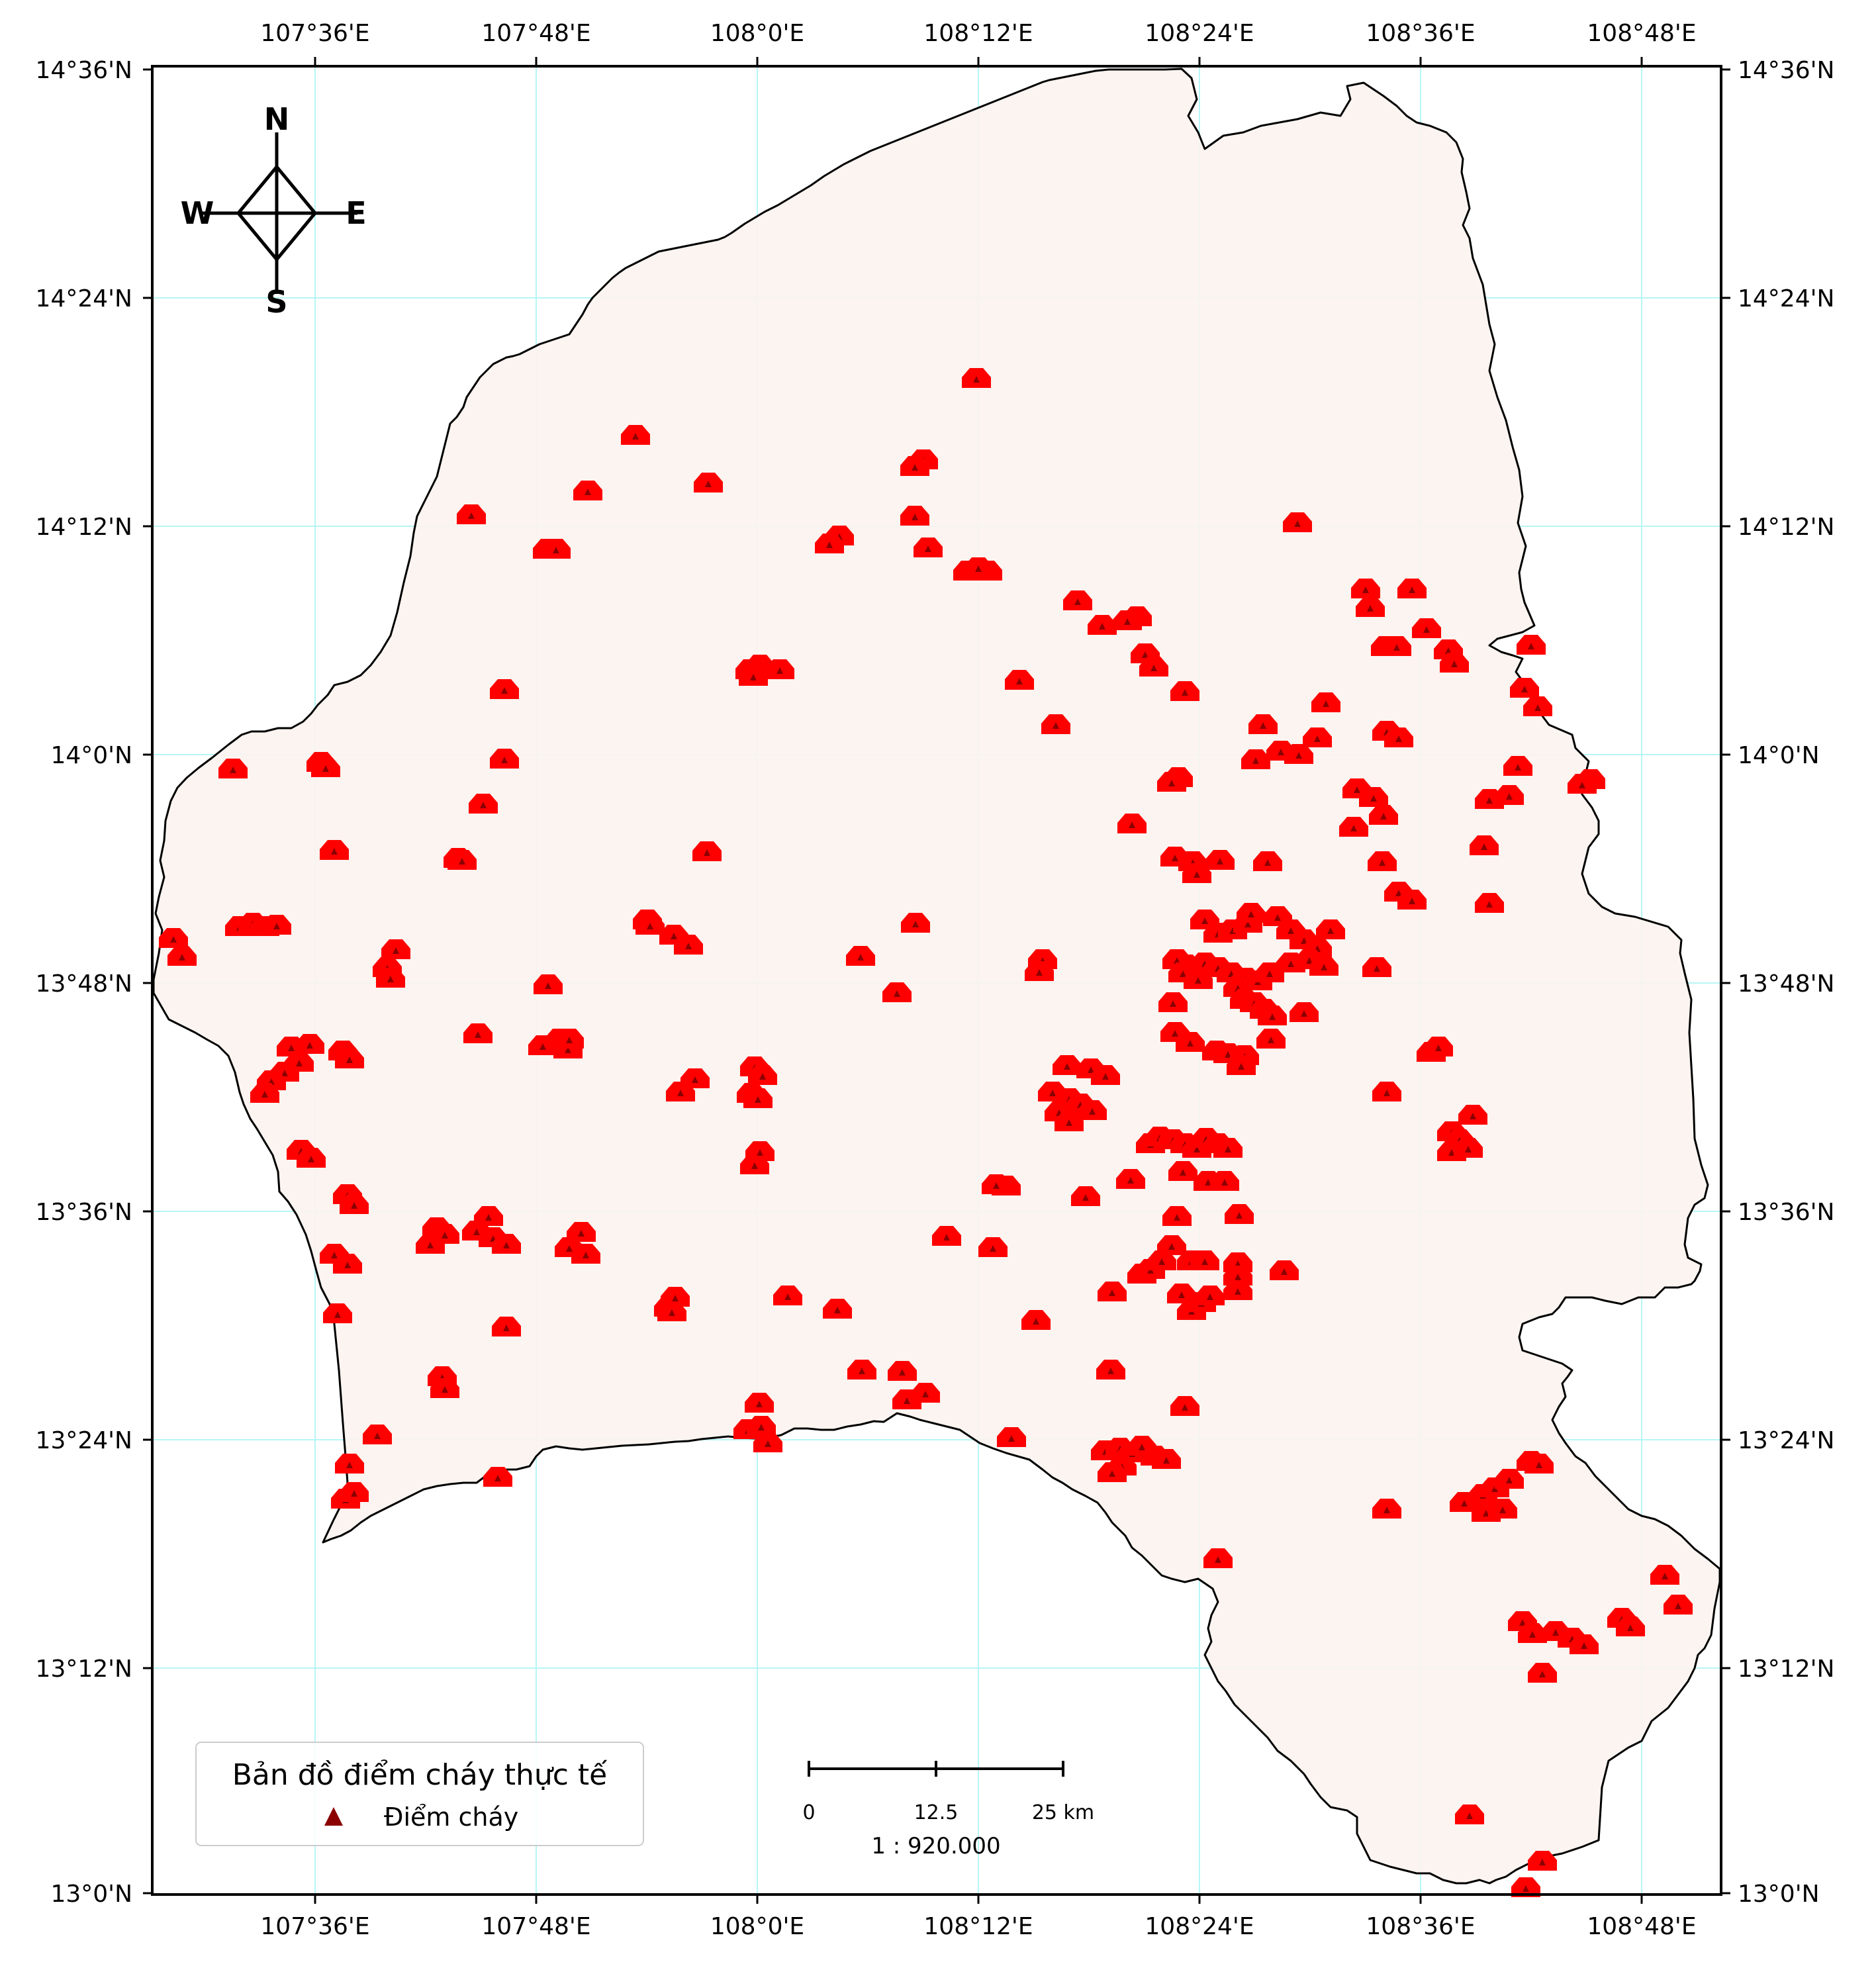 The height and width of the screenshot is (1966, 1876). Describe the element at coordinates (1199, 1926) in the screenshot. I see `lon-label-bottom-5: 108°24'E` at that location.